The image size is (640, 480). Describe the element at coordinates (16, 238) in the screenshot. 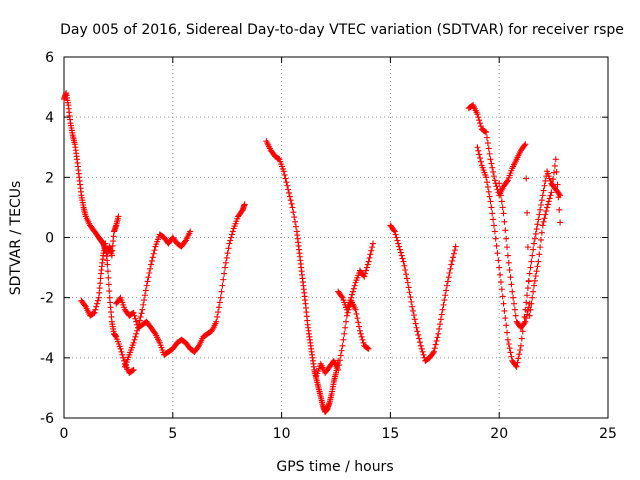

I see `y-axis-label: SDTVAR / TECUs` at that location.